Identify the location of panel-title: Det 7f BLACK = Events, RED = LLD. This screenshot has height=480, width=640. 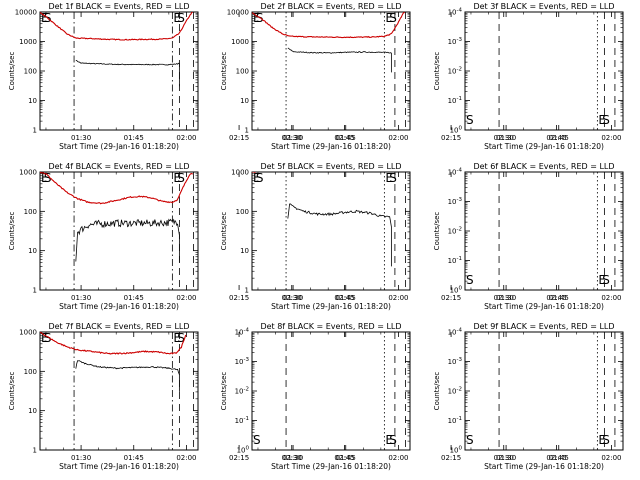
(118, 326).